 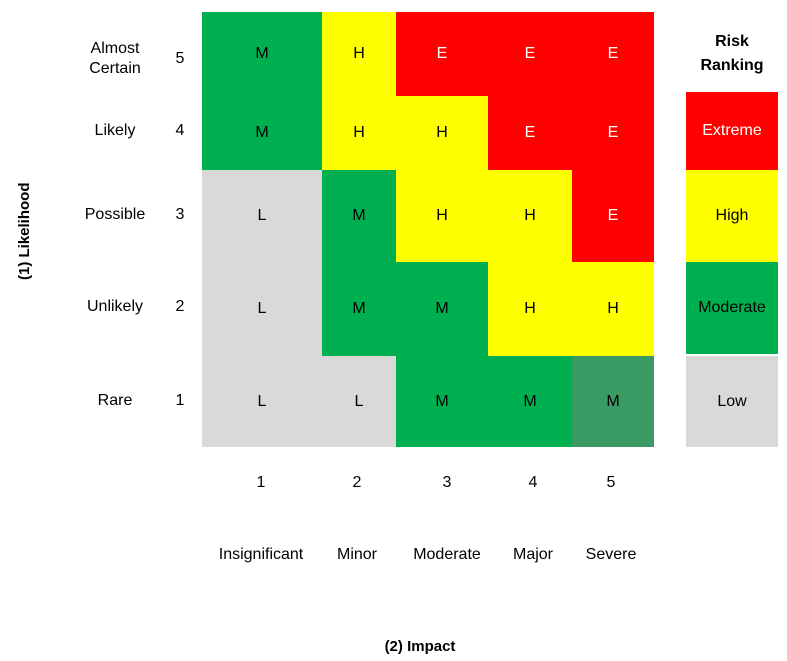 I want to click on row-label-5: Almost Certain, so click(x=115, y=58).